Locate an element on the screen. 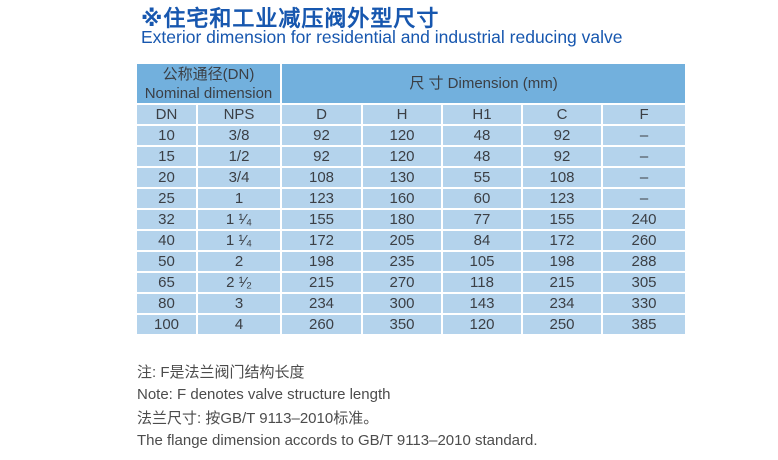  cell-dn: 40 is located at coordinates (166, 240).